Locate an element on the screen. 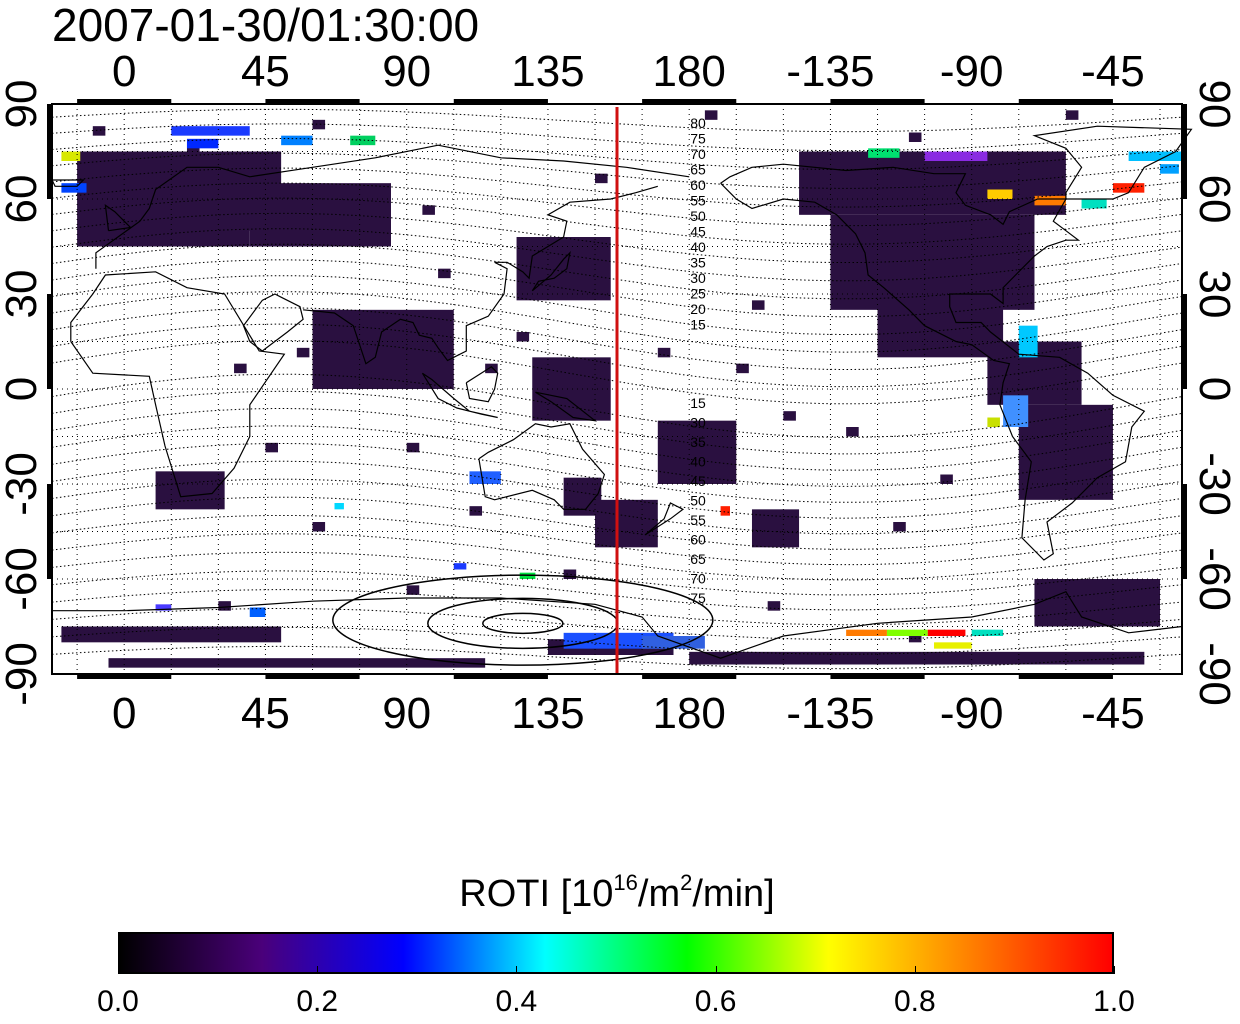 The image size is (1240, 1024). mlat-label-north: 50 is located at coordinates (698, 216).